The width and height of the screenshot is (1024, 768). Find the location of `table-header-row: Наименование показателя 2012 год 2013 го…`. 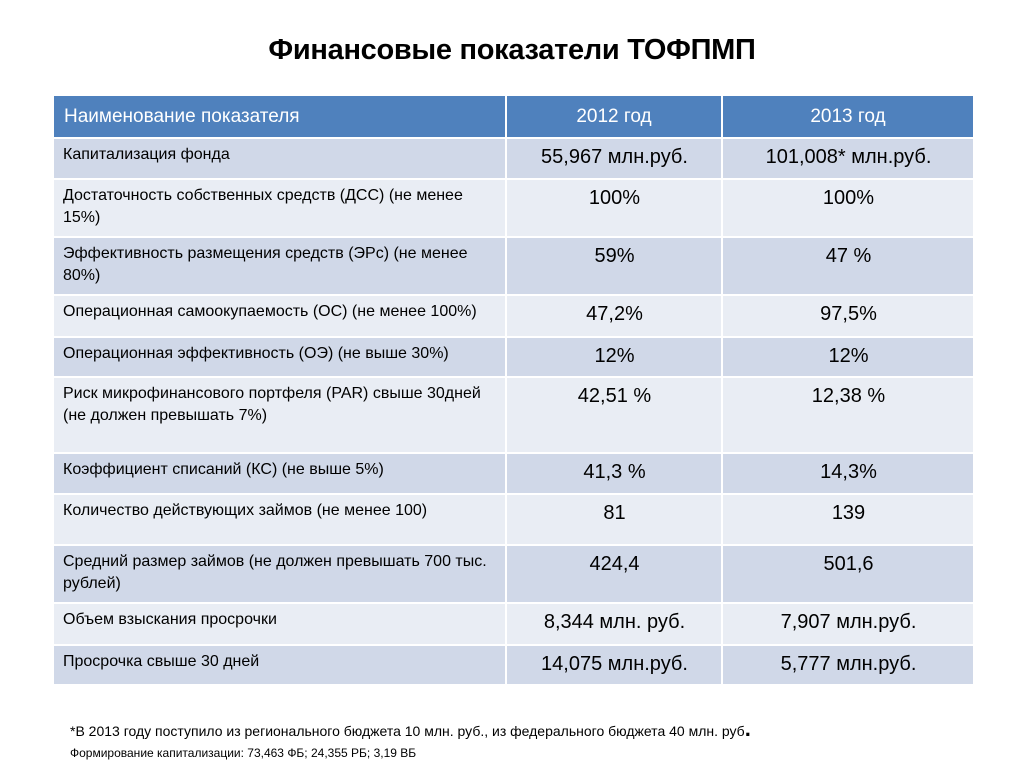

table-header-row: Наименование показателя 2012 год 2013 го… is located at coordinates (513, 116).